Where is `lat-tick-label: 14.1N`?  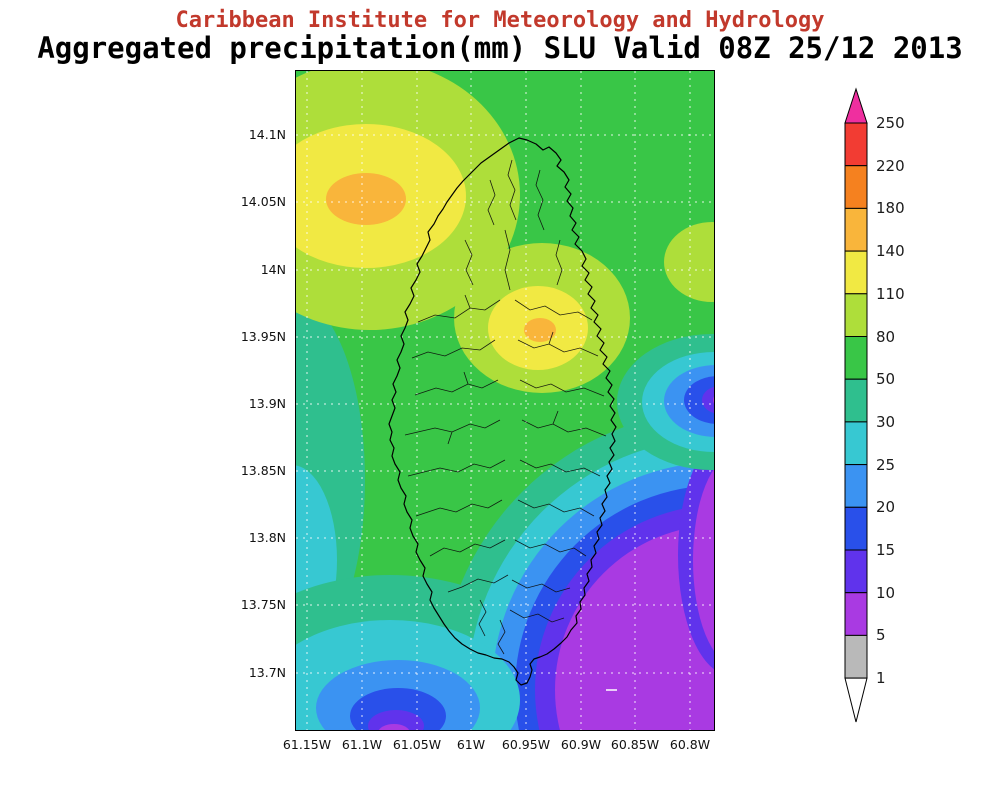
lat-tick-label: 14.1N is located at coordinates (267, 134).